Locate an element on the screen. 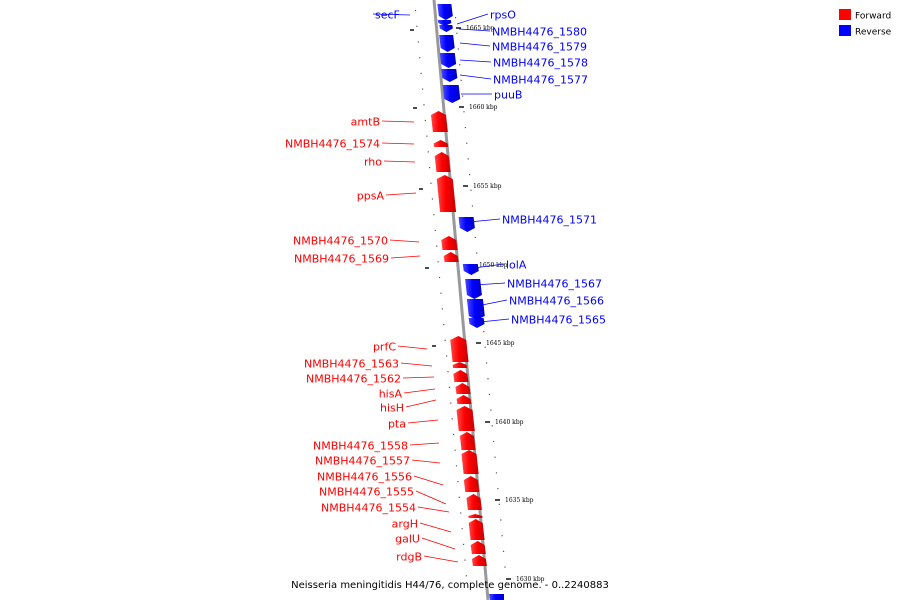 The height and width of the screenshot is (600, 900). gene-label: rpsO is located at coordinates (503, 15).